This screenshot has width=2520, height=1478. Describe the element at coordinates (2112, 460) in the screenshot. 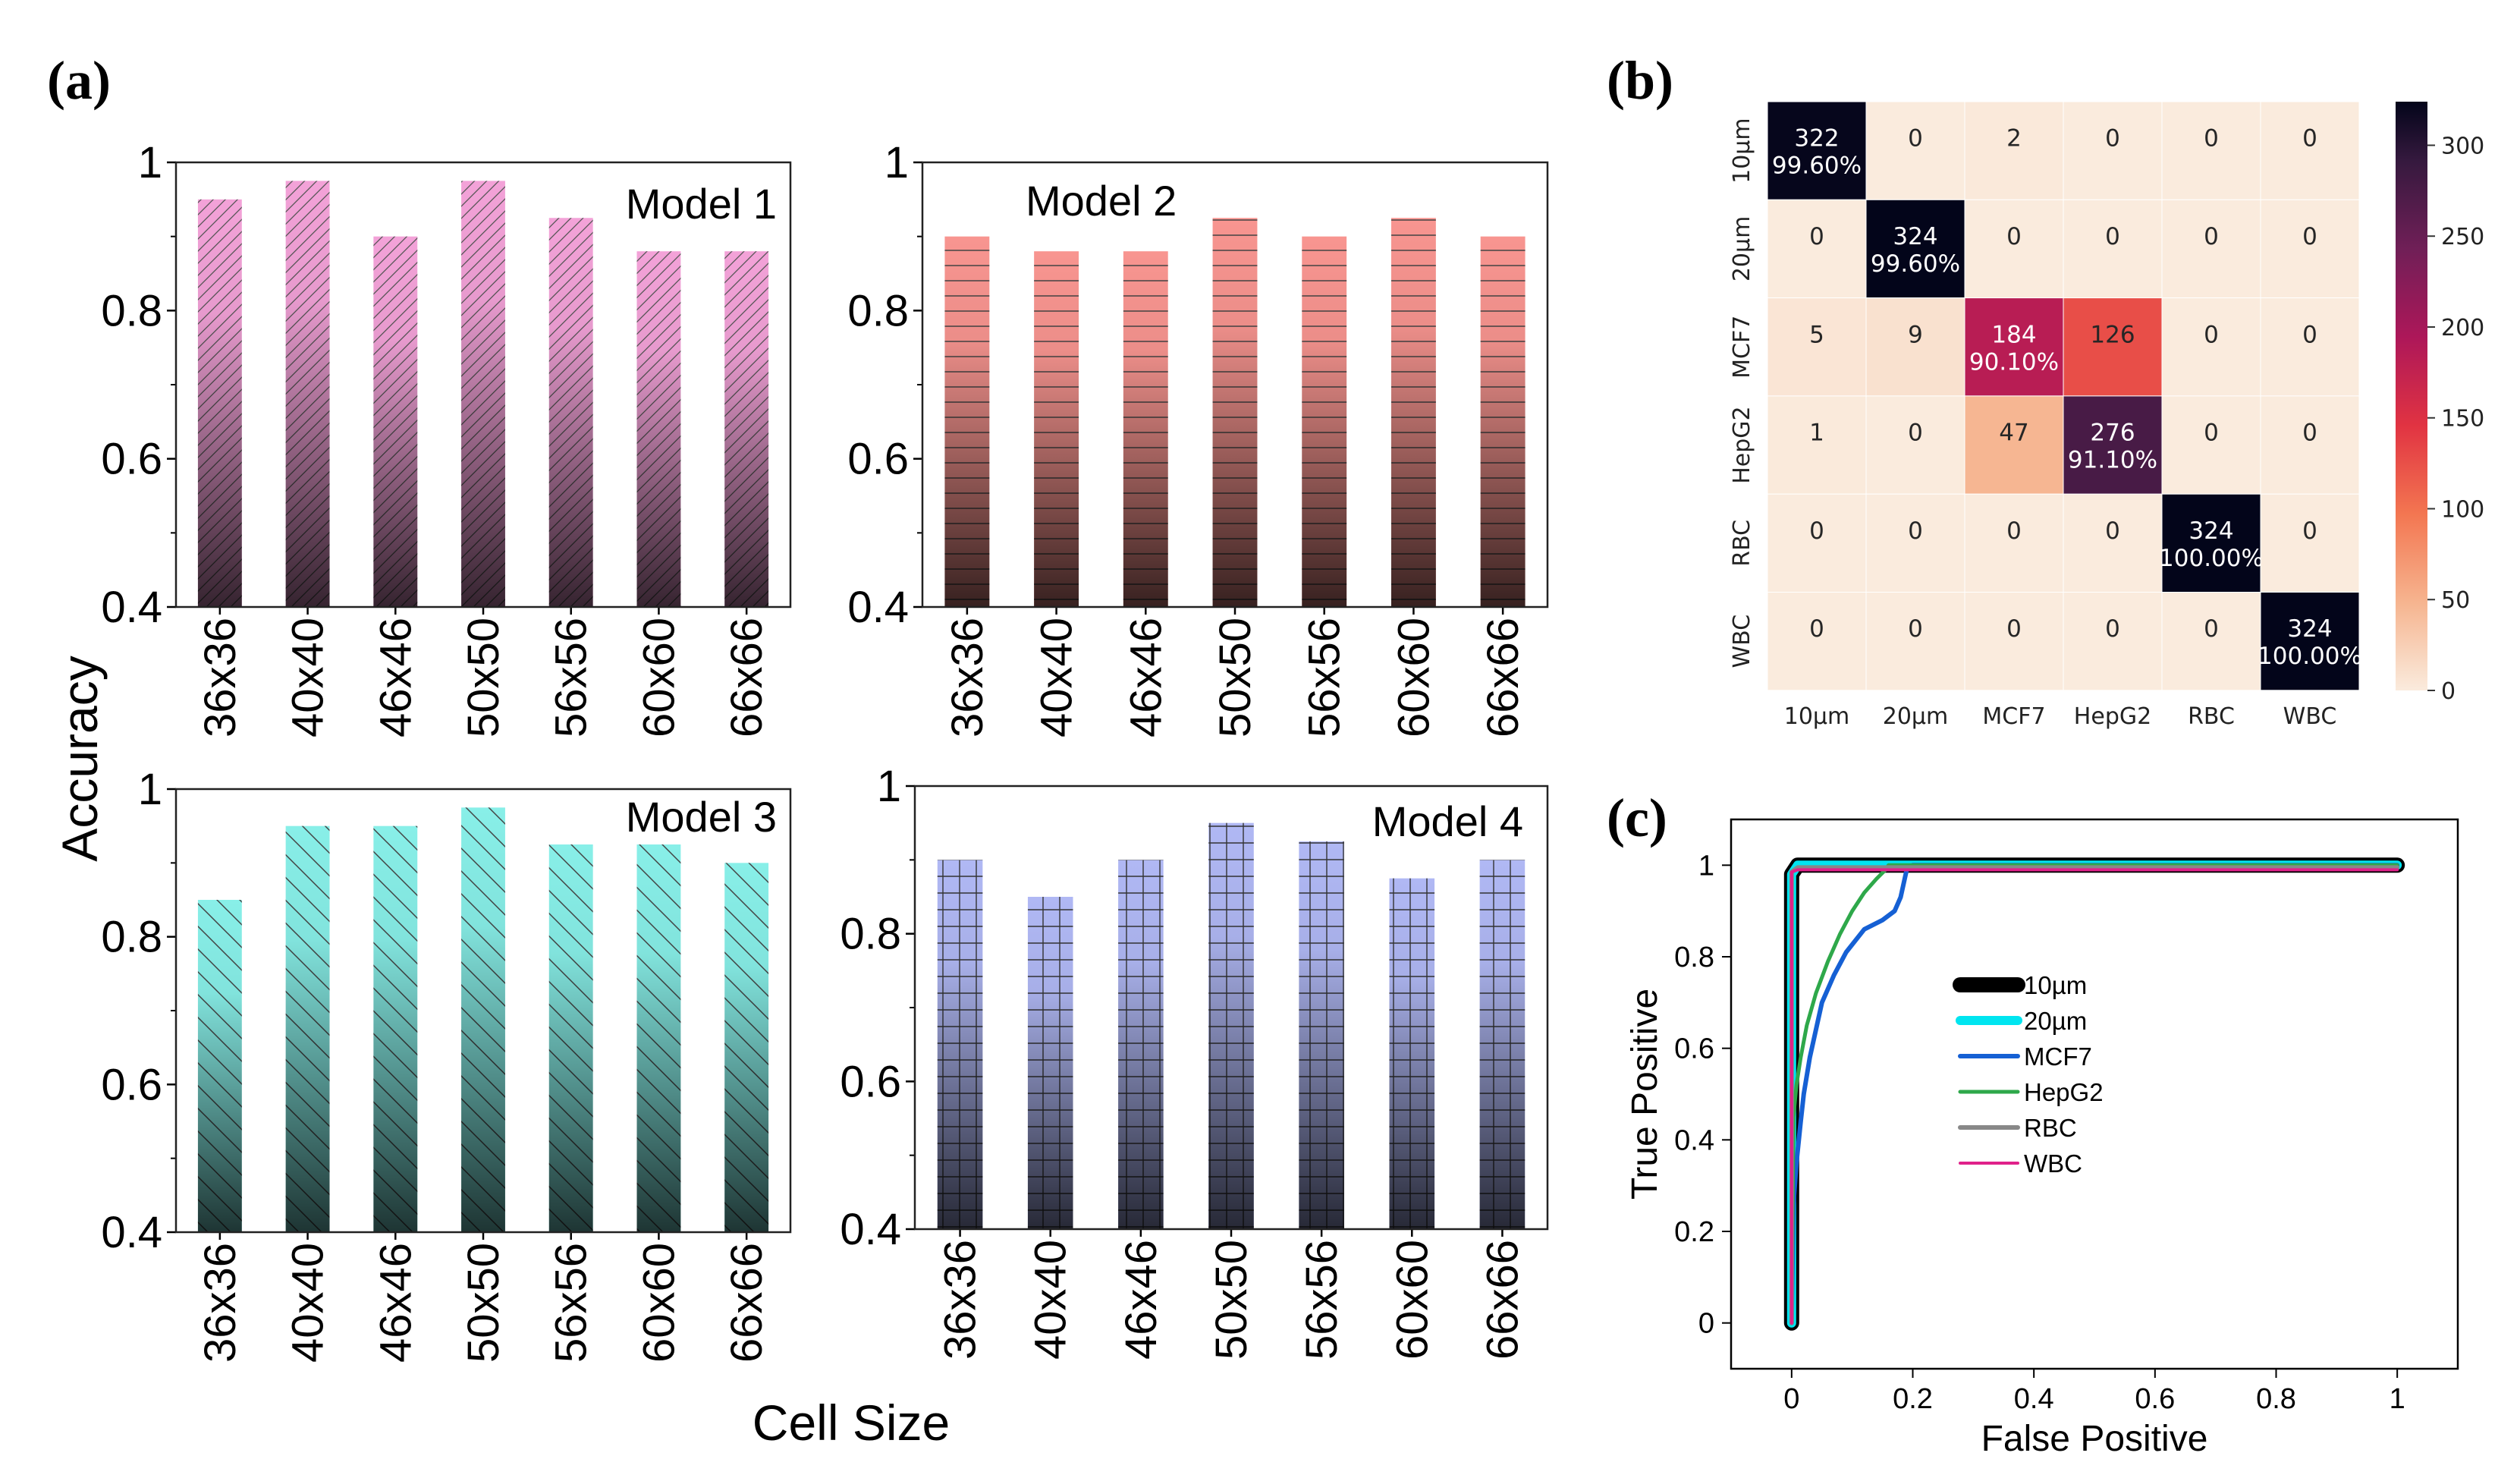

I see `cell-percent: 91.10%` at that location.